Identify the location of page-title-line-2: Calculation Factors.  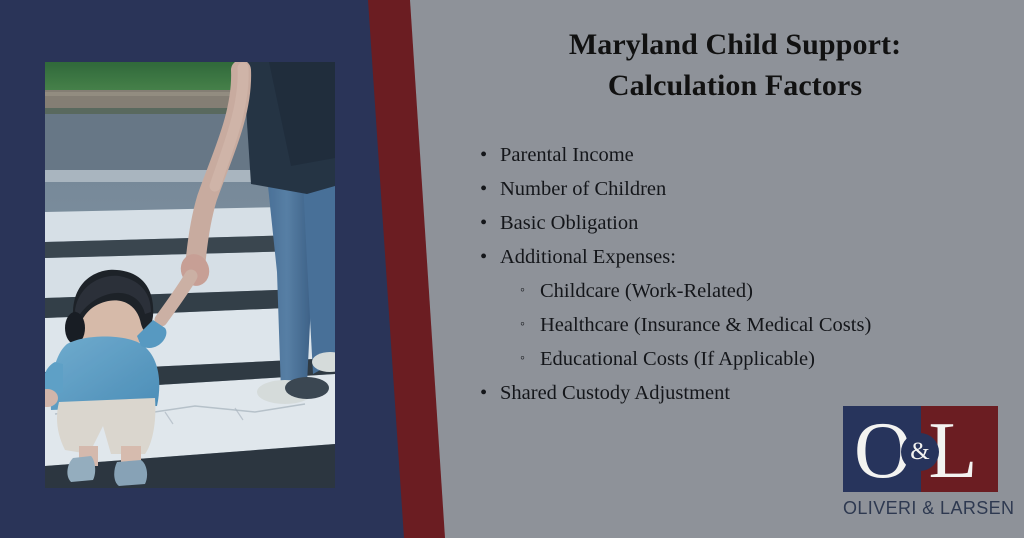
(735, 85).